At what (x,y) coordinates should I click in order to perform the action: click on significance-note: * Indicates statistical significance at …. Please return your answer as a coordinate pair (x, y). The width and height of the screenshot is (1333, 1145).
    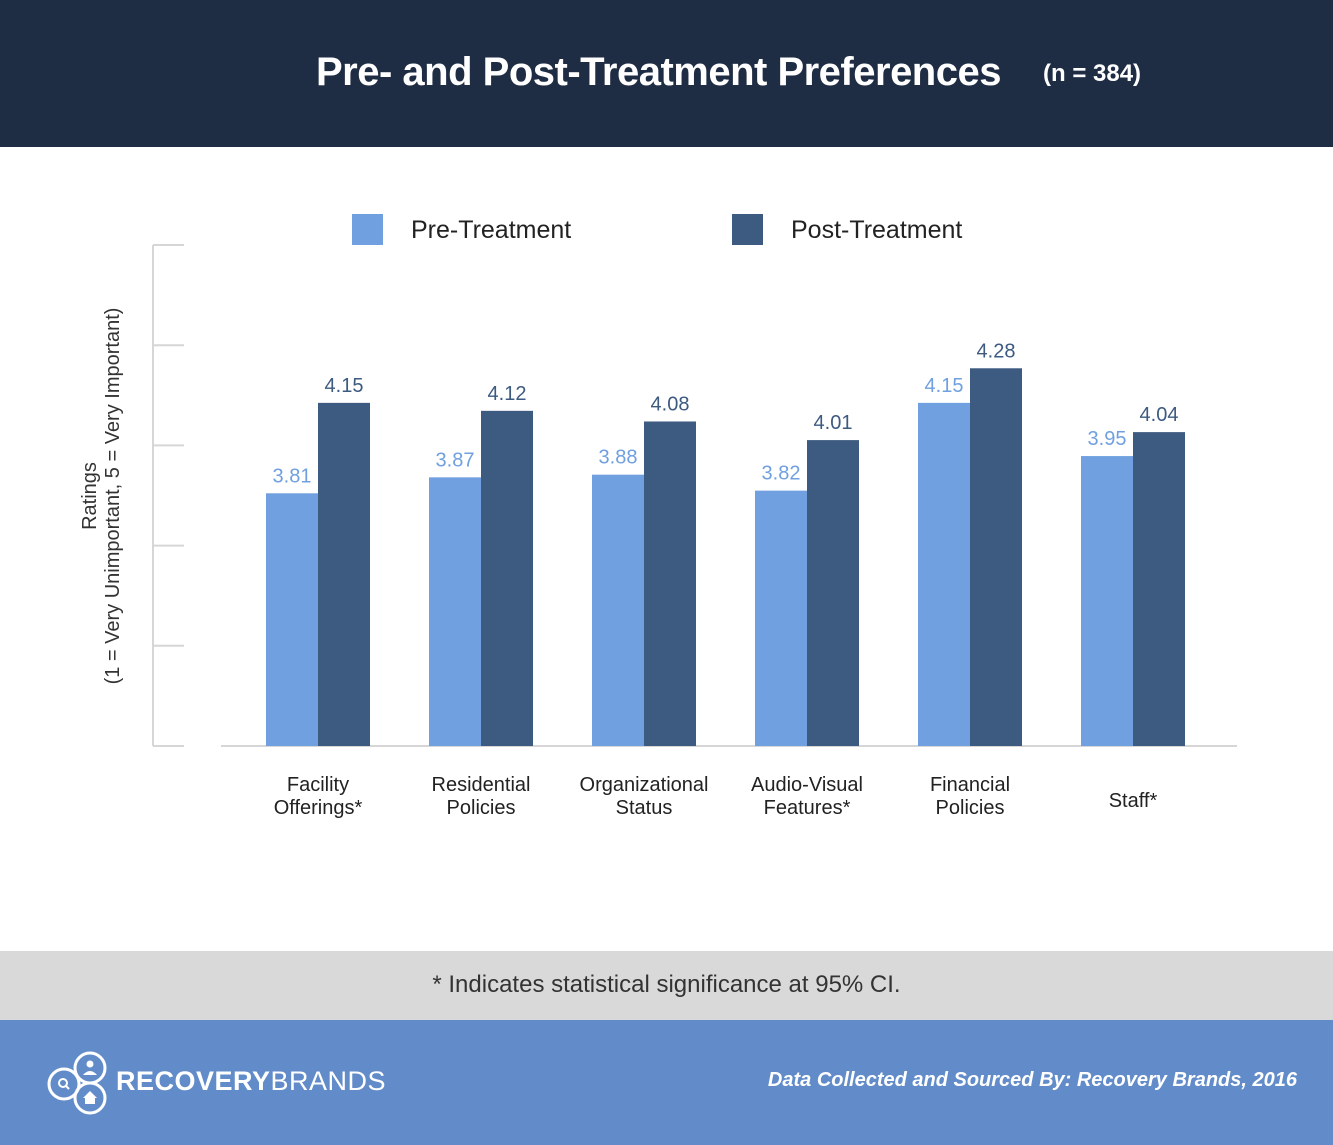
    Looking at the image, I should click on (666, 984).